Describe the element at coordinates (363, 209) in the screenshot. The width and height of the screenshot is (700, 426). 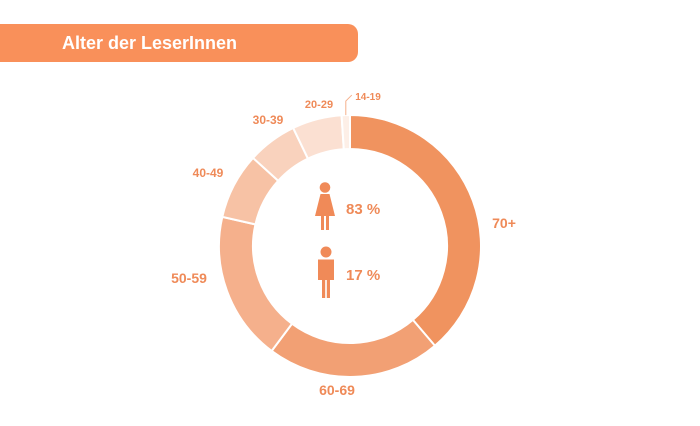
I see `female-percentage: 83 %` at that location.